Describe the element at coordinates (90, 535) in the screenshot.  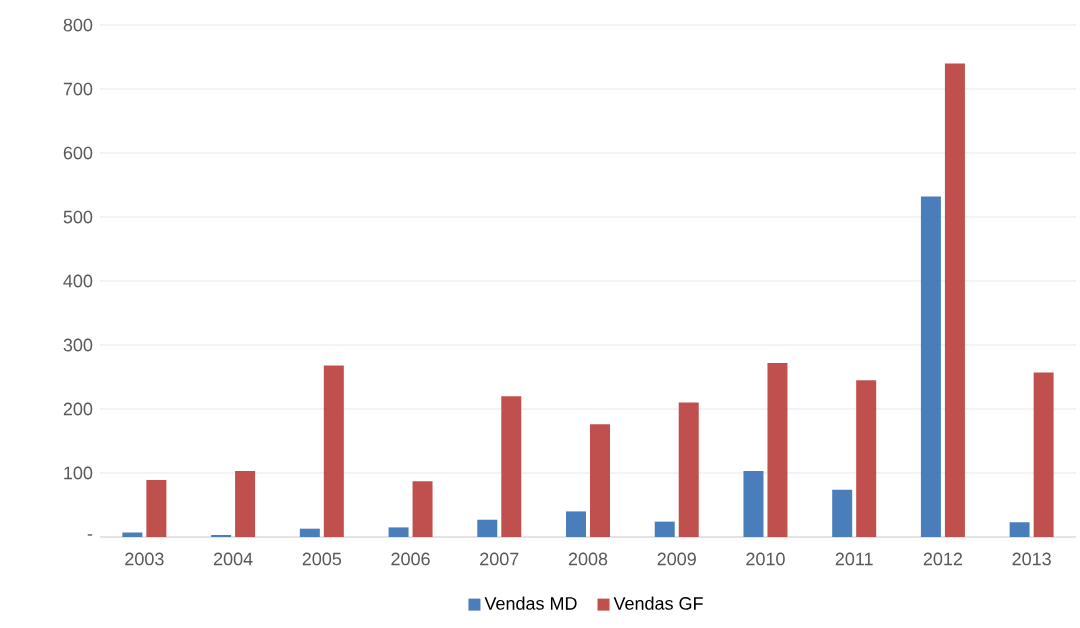
I see `y-tick-label: -` at that location.